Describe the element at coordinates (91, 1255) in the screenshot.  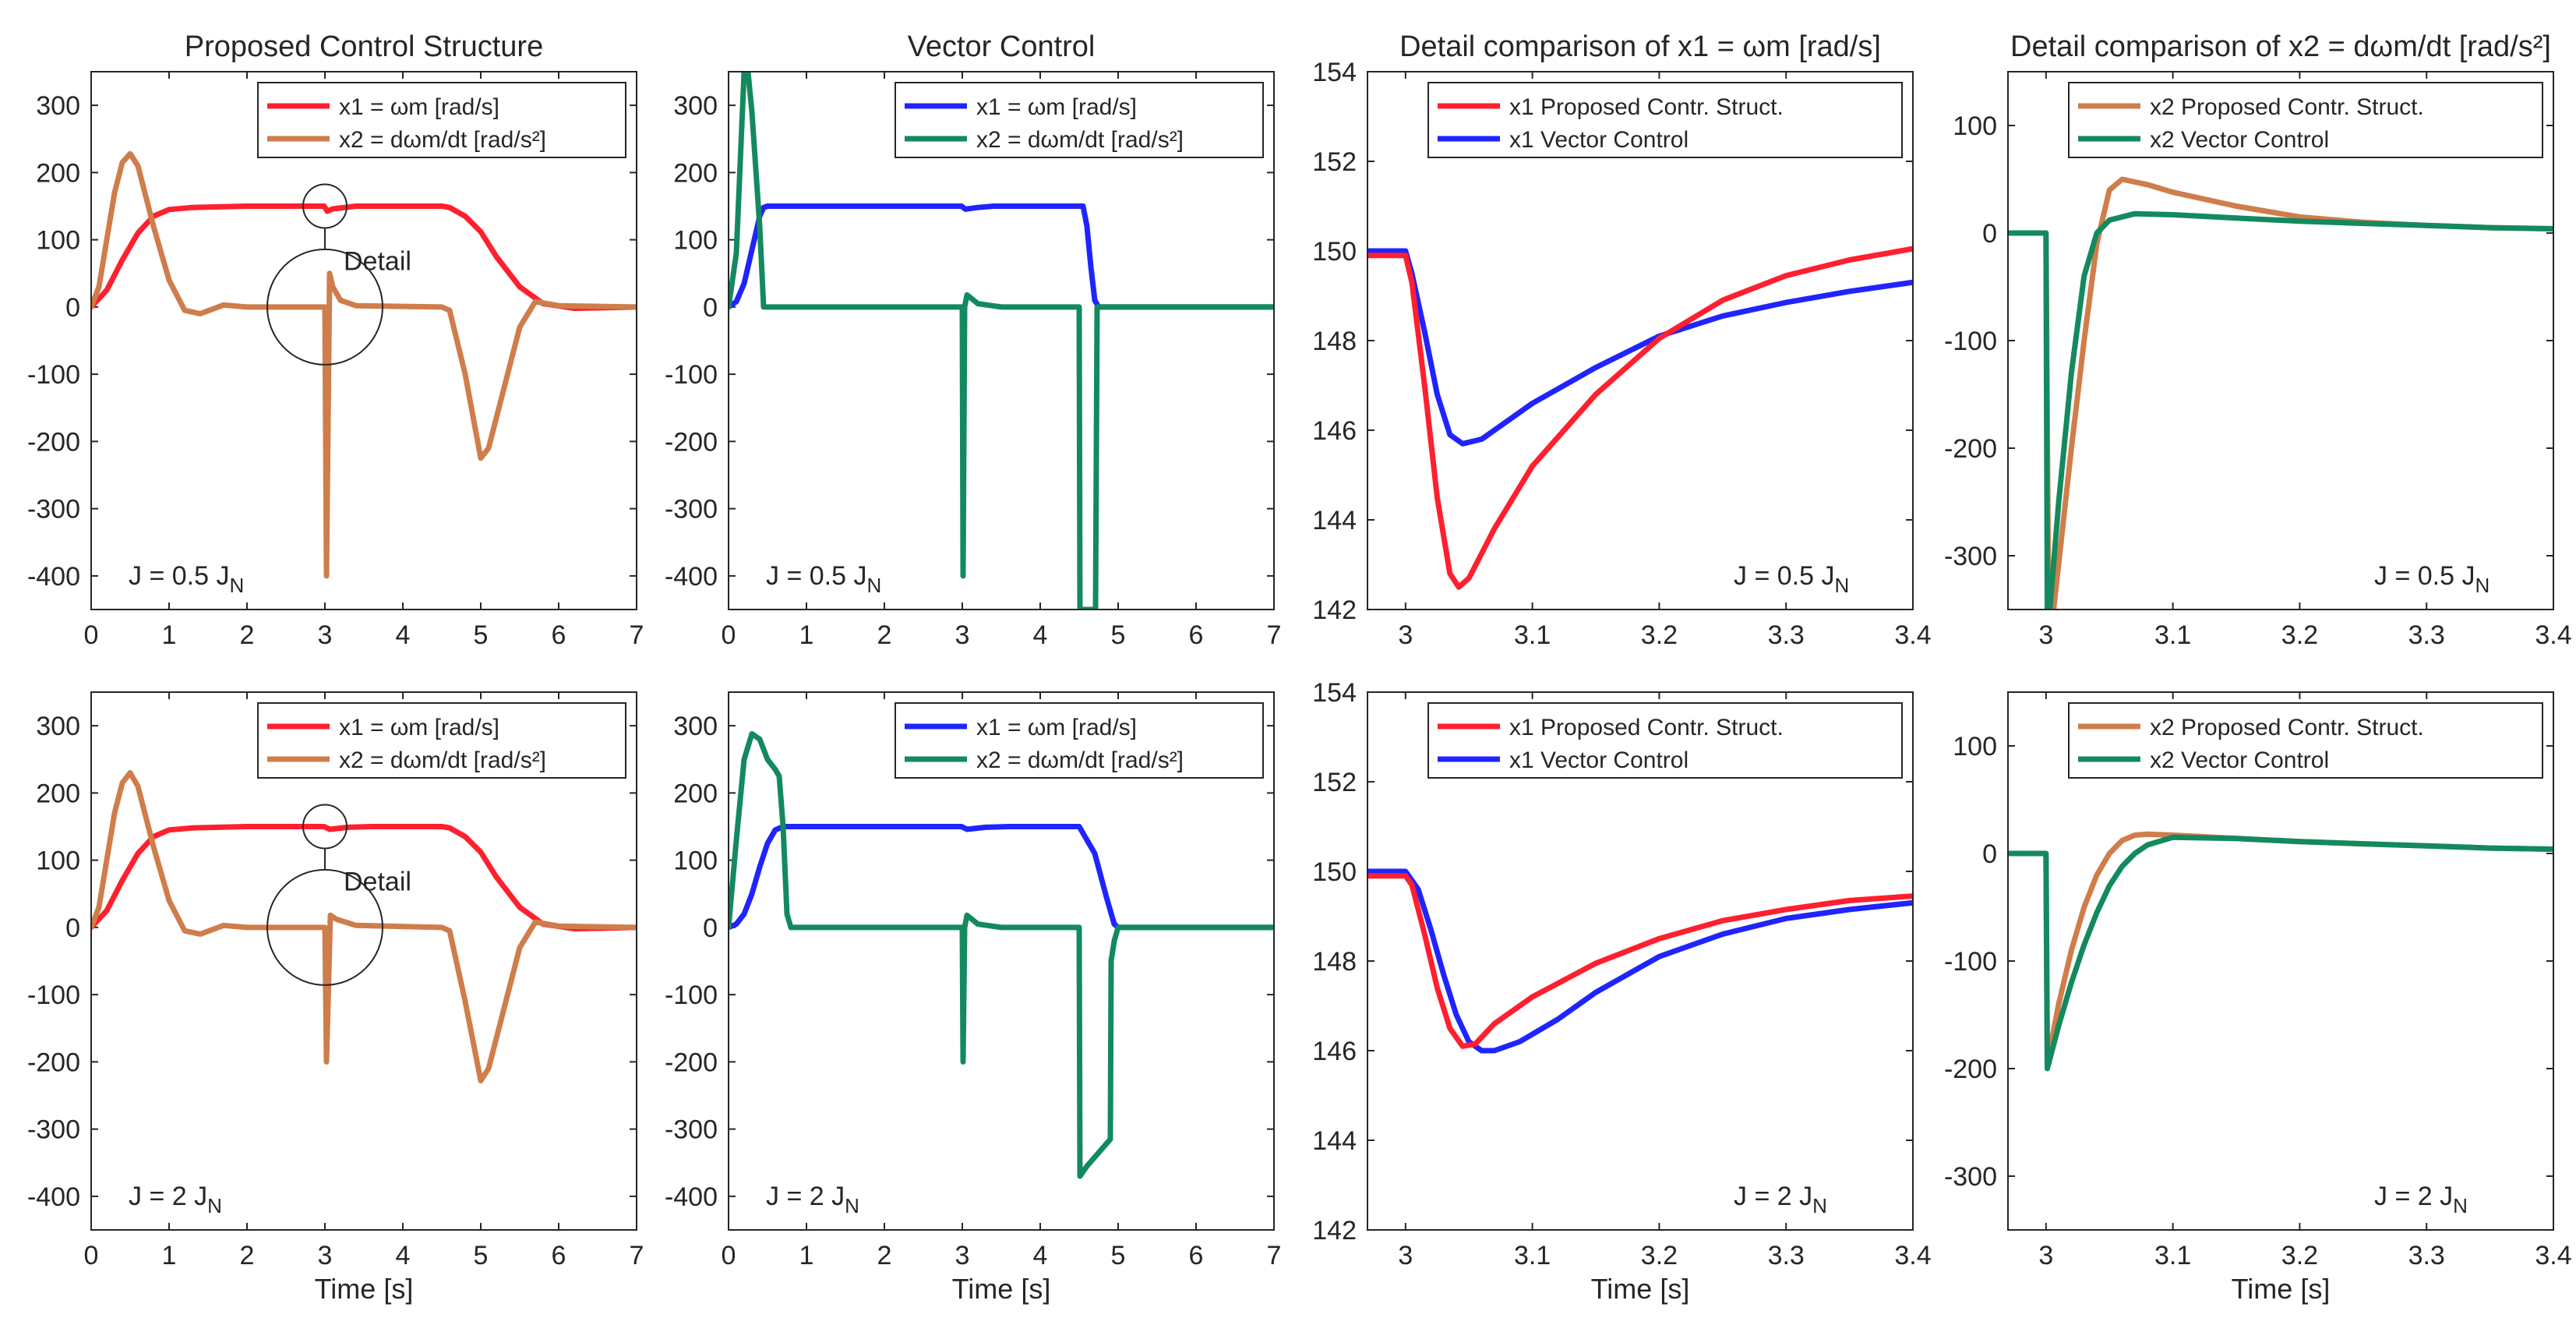
I see `x-tick-label: 0` at that location.